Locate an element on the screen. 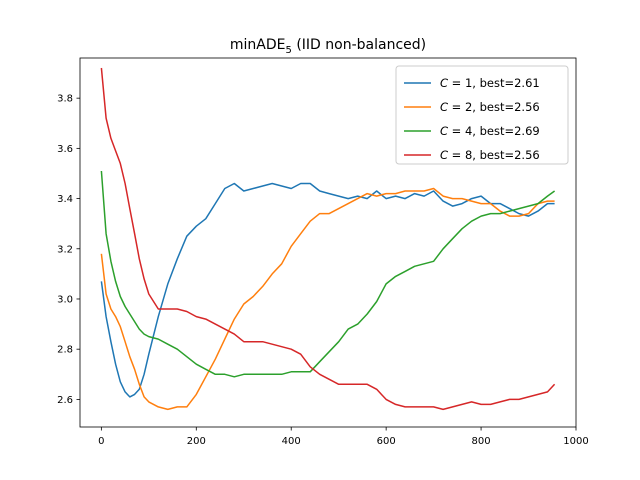 This screenshot has height=480, width=640. x-tick-label: 200 is located at coordinates (196, 441).